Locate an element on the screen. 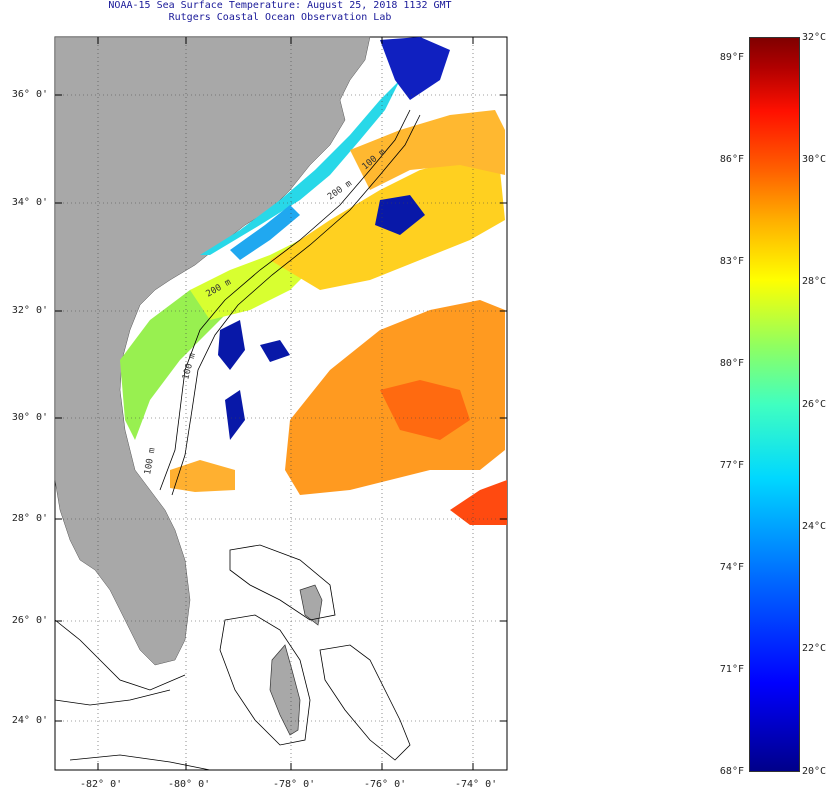  colorbar-f-label: 89°F is located at coordinates (731, 57).